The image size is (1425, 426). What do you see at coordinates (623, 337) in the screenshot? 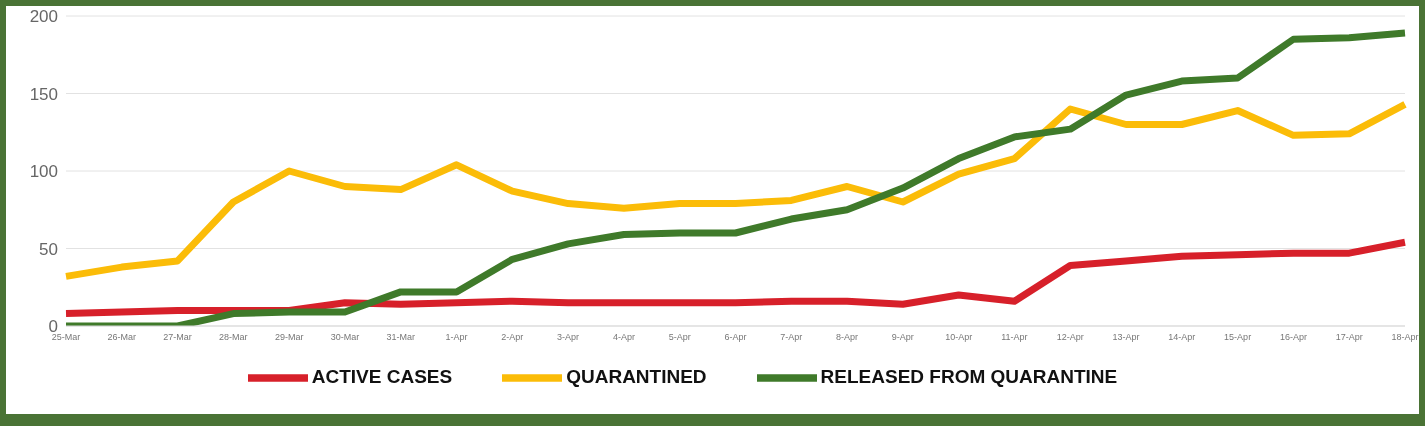
I see `x-tick-label: 4-Apr` at bounding box center [623, 337].